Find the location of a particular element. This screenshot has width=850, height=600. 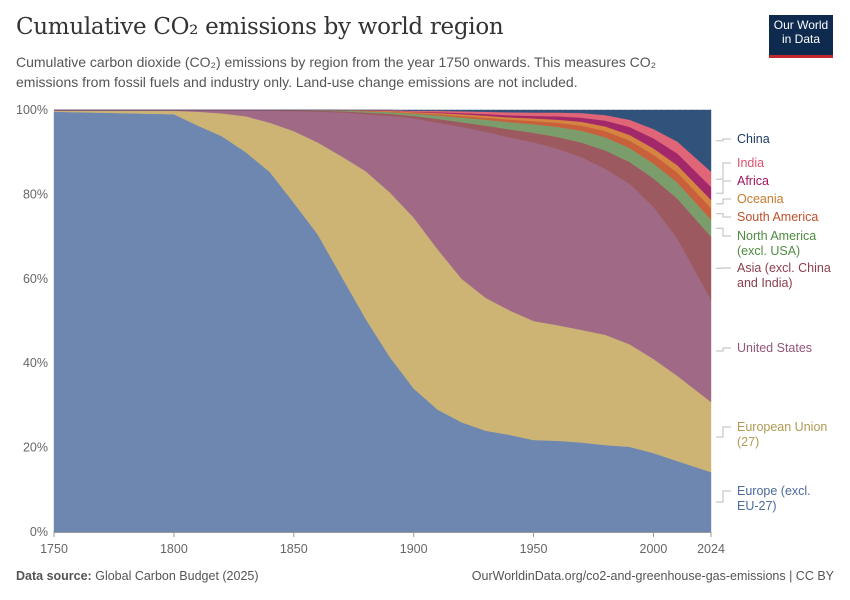

legend-item-north-america-excl-usa: North America(excl. USA) is located at coordinates (766, 242).